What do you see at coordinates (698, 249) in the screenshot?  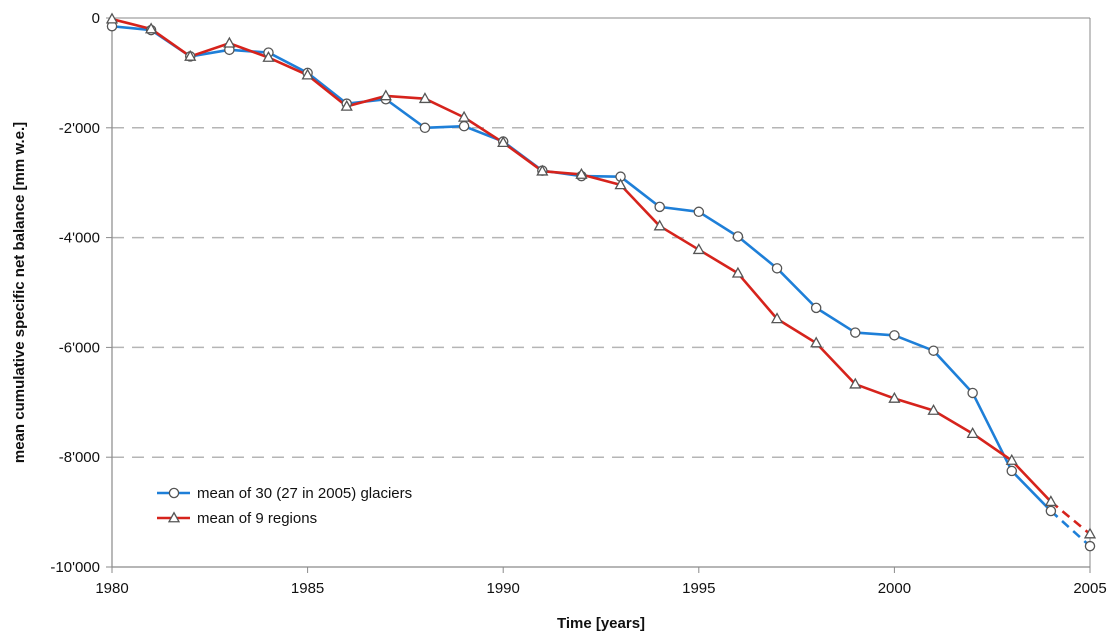 I see `point-1-1995` at bounding box center [698, 249].